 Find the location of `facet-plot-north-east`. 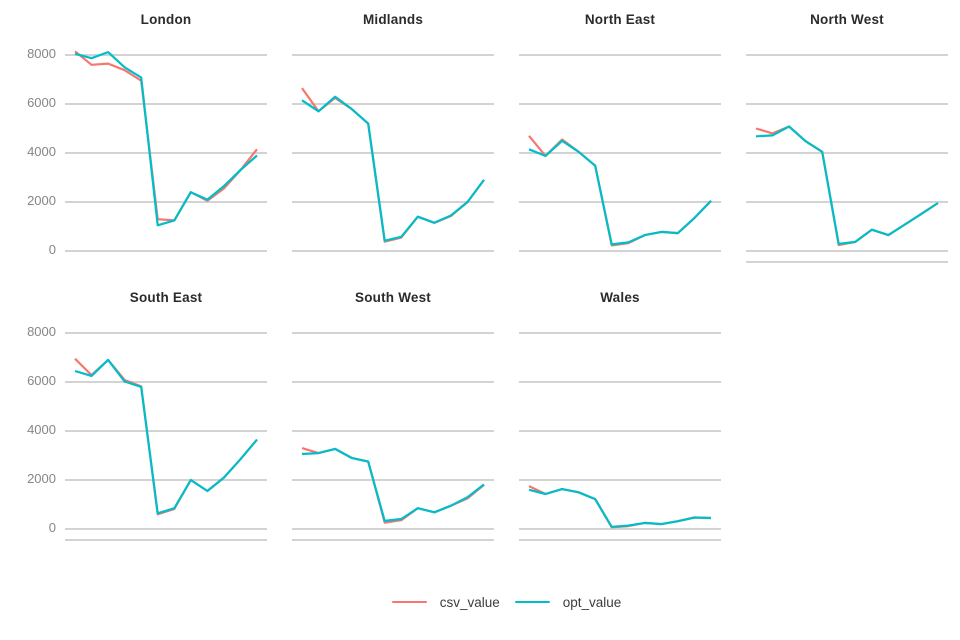

facet-plot-north-east is located at coordinates (620, 153).